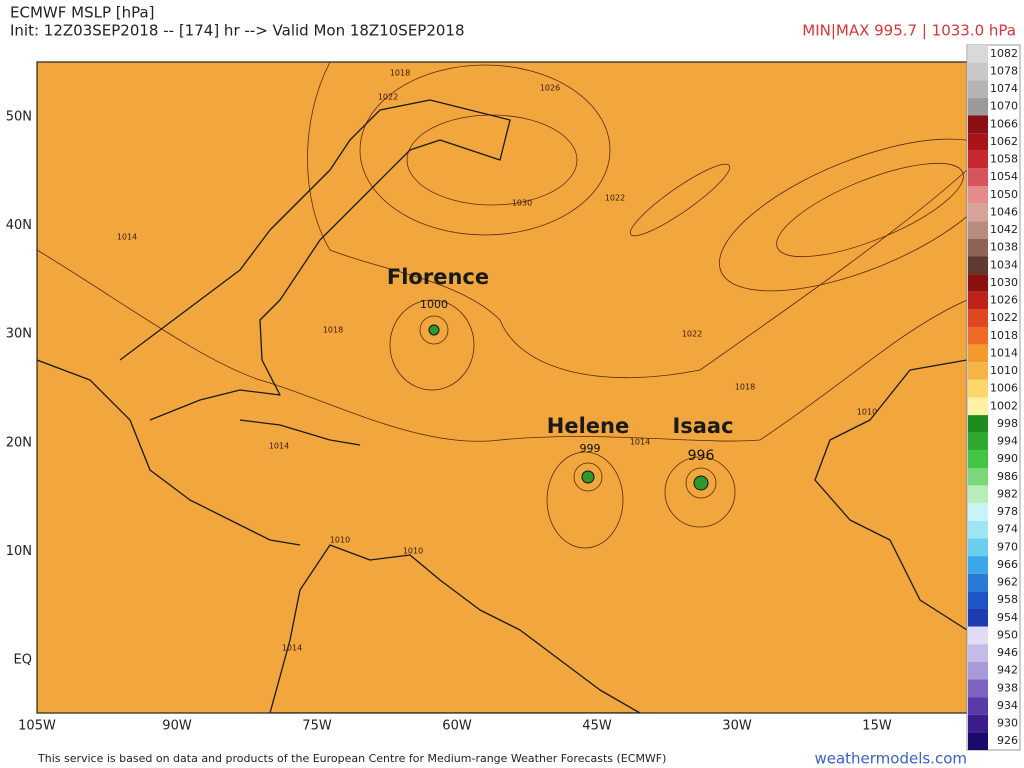 This screenshot has height=768, width=1024. What do you see at coordinates (590, 448) in the screenshot?
I see `storm-pressure: 999` at bounding box center [590, 448].